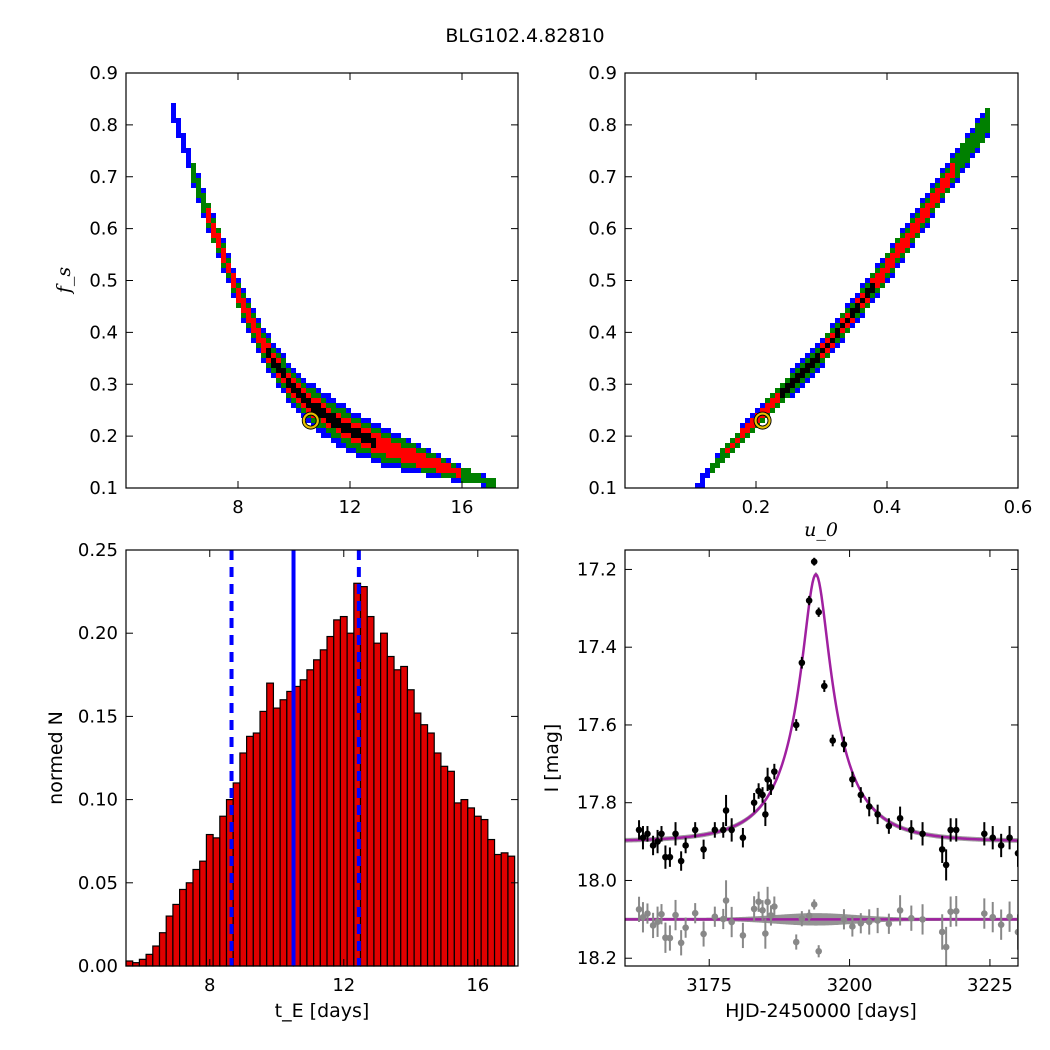  I want to click on te-fs-ytick-label: 0.6, so click(103, 229).